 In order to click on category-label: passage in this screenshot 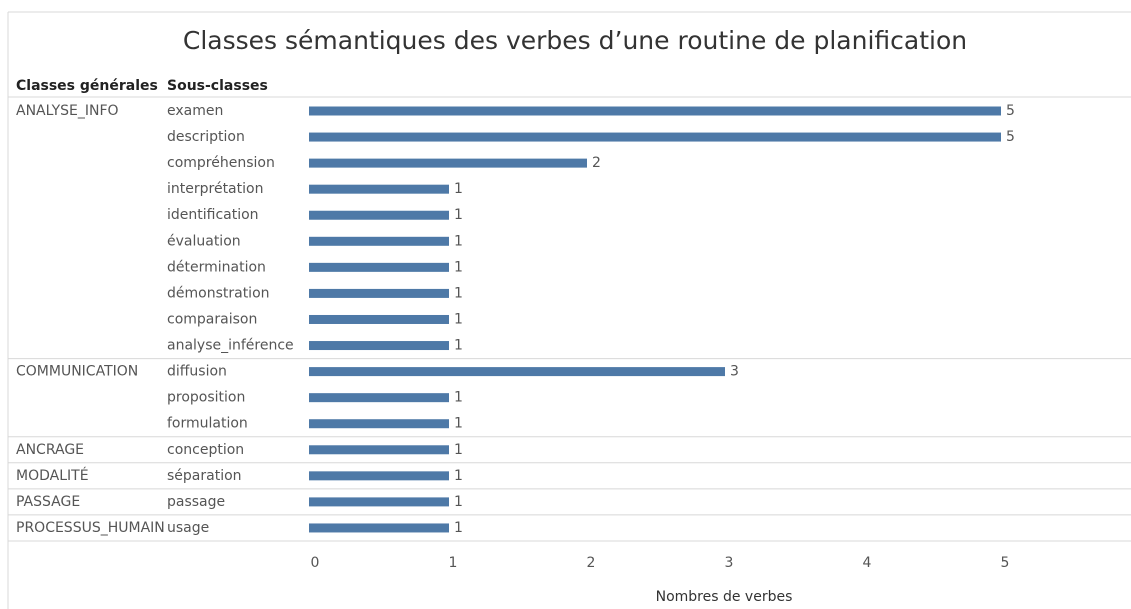, I will do `click(196, 502)`.